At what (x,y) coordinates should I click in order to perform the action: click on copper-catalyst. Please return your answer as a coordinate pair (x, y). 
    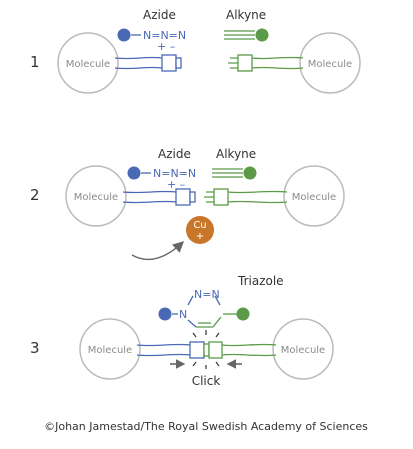
    Looking at the image, I should click on (200, 230).